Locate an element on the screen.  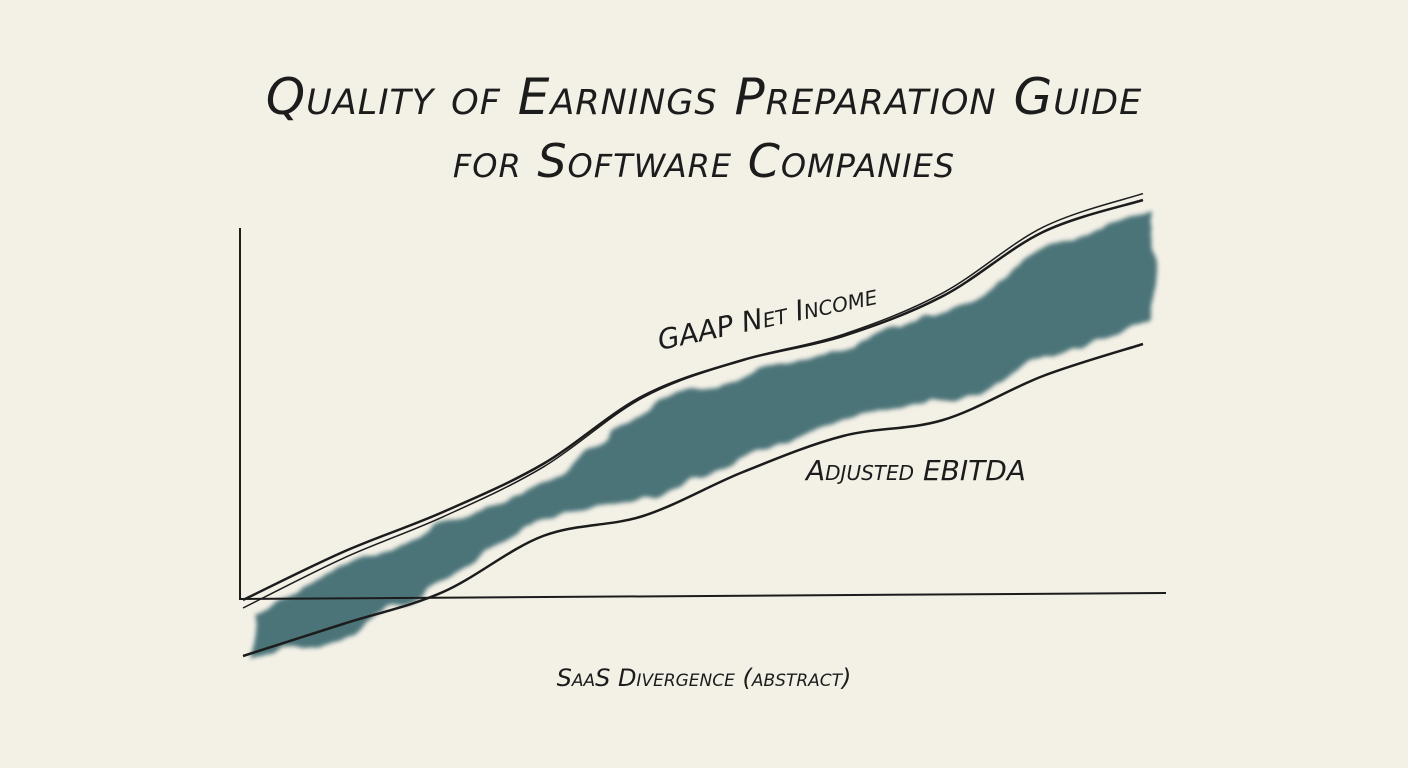
chart-caption: SaaS Divergence (abstract) is located at coordinates (704, 678).